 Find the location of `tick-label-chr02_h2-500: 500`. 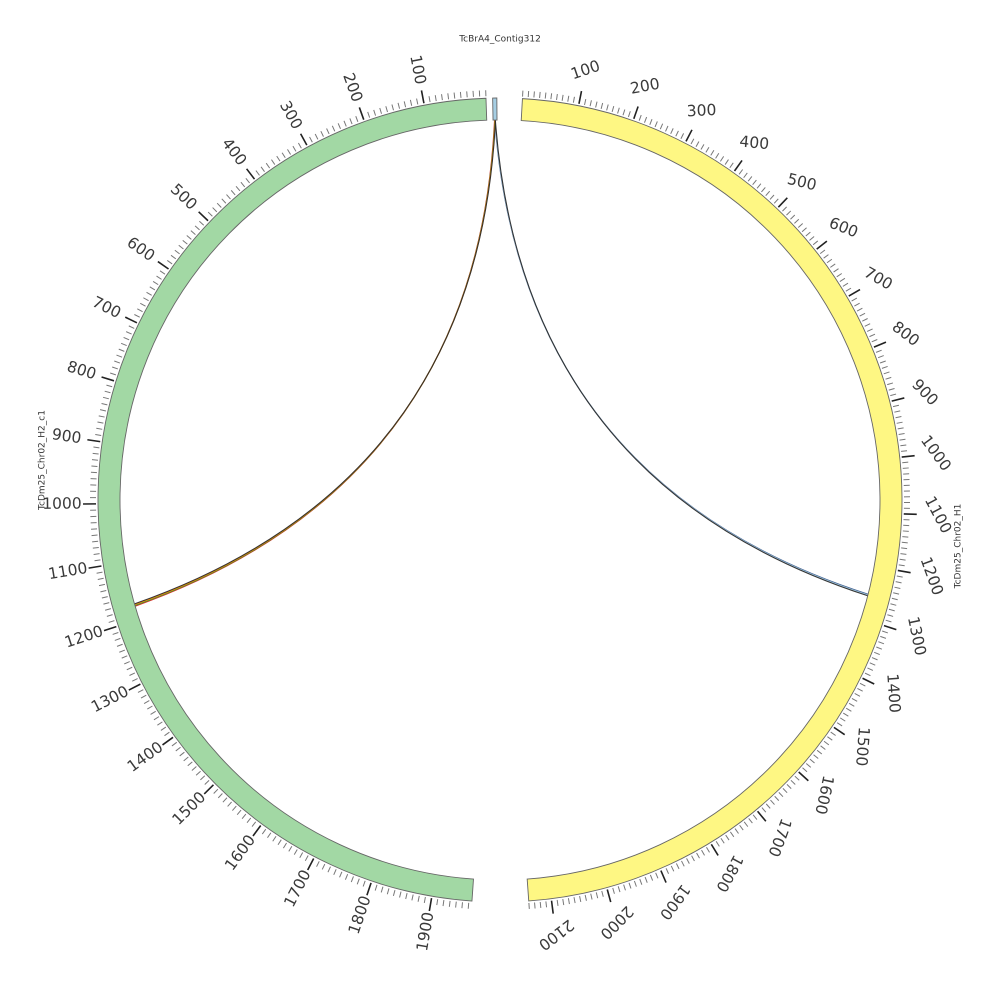

tick-label-chr02_h2-500: 500 is located at coordinates (184, 196).